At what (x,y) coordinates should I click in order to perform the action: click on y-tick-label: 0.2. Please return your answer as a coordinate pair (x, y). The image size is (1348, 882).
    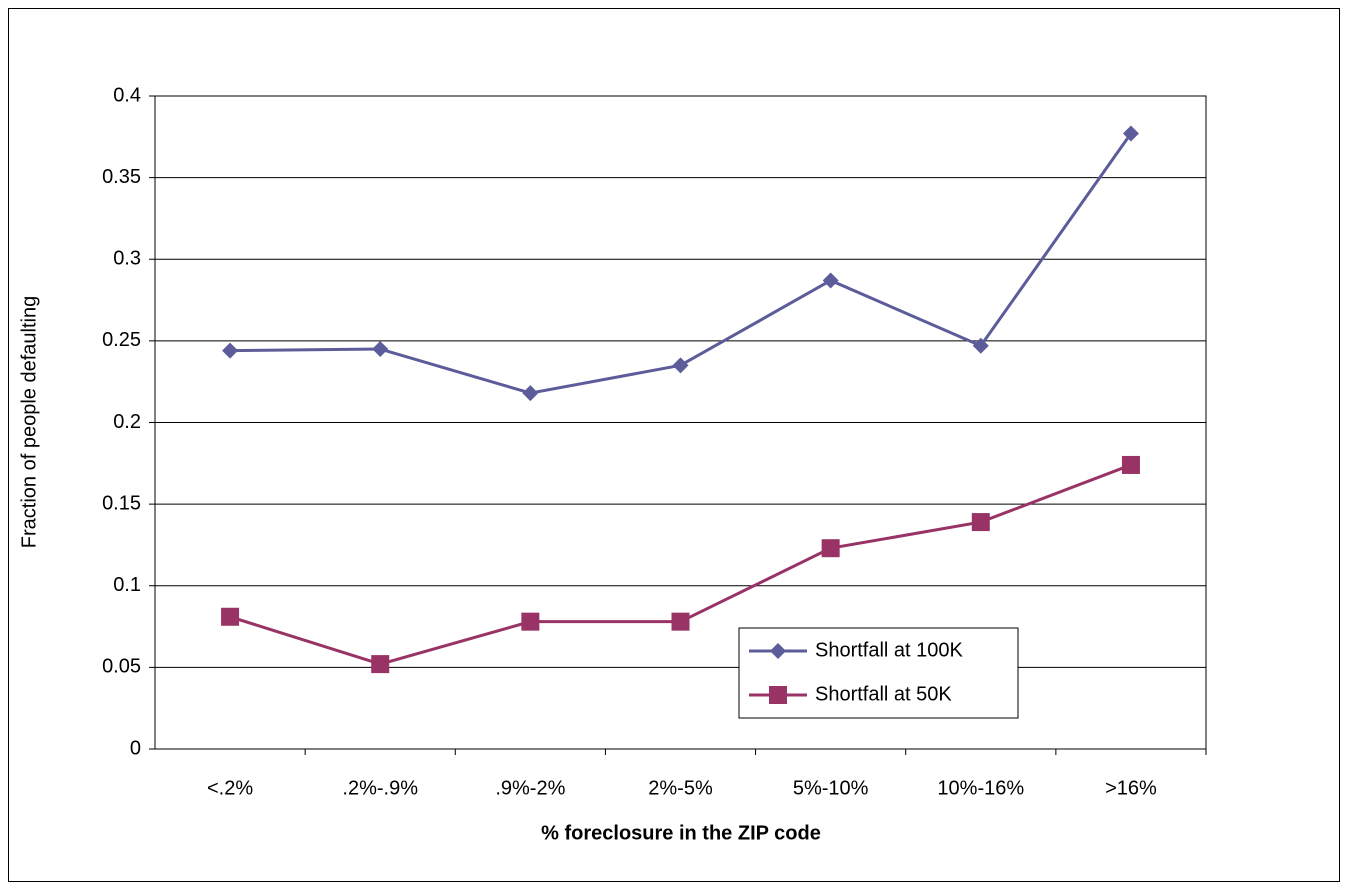
    Looking at the image, I should click on (127, 422).